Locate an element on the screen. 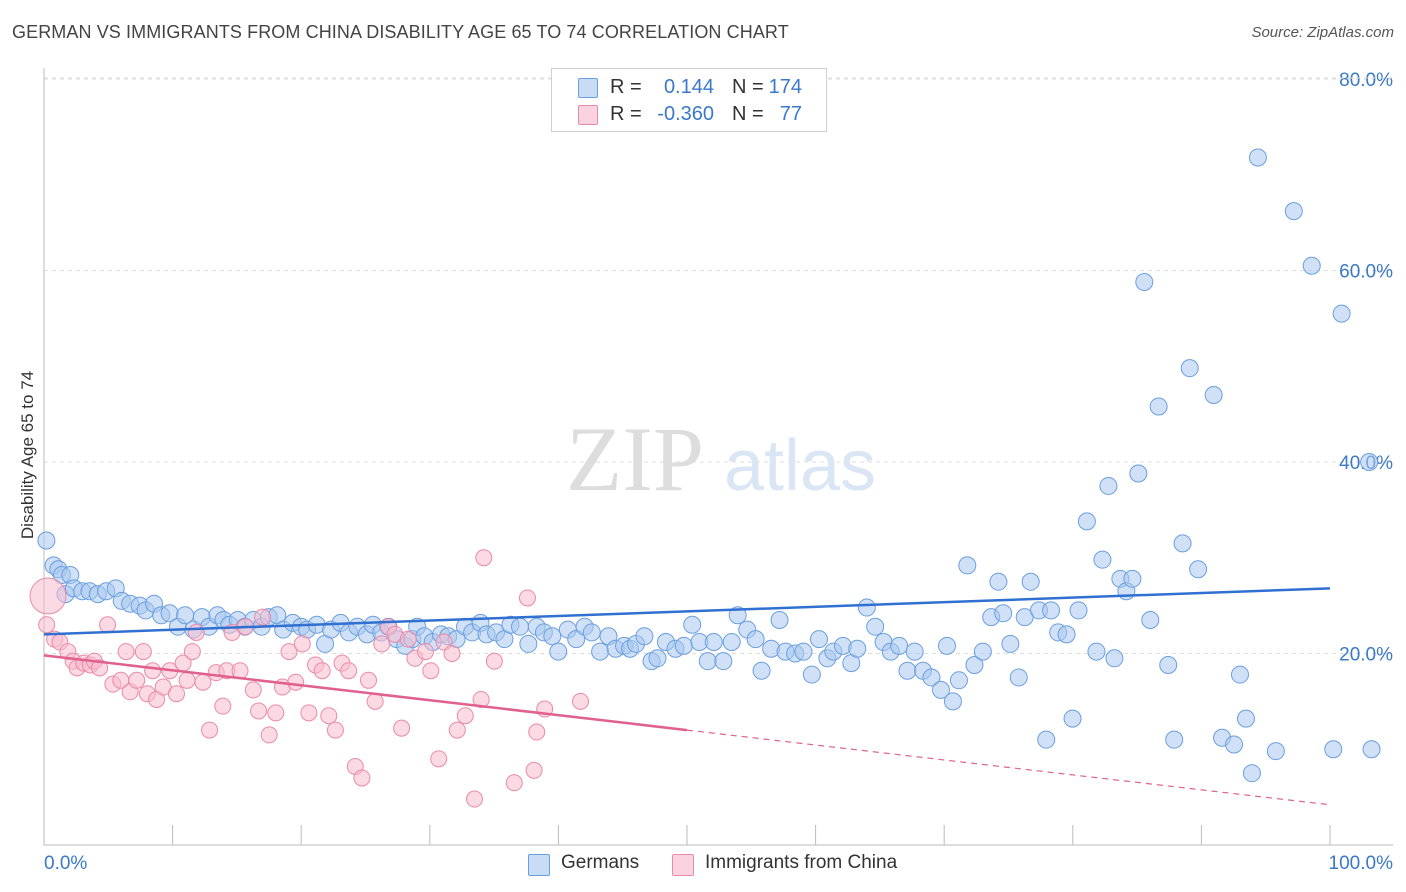 The height and width of the screenshot is (892, 1406). watermark-atlas: atlas is located at coordinates (800, 466).